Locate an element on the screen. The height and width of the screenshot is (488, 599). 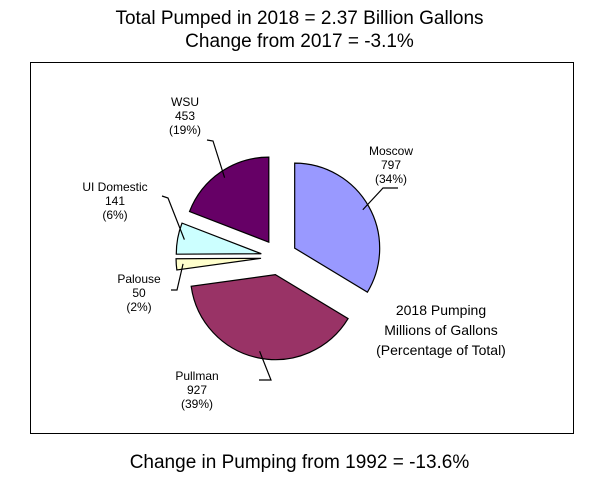
pie-slice-wsu is located at coordinates (229, 200).